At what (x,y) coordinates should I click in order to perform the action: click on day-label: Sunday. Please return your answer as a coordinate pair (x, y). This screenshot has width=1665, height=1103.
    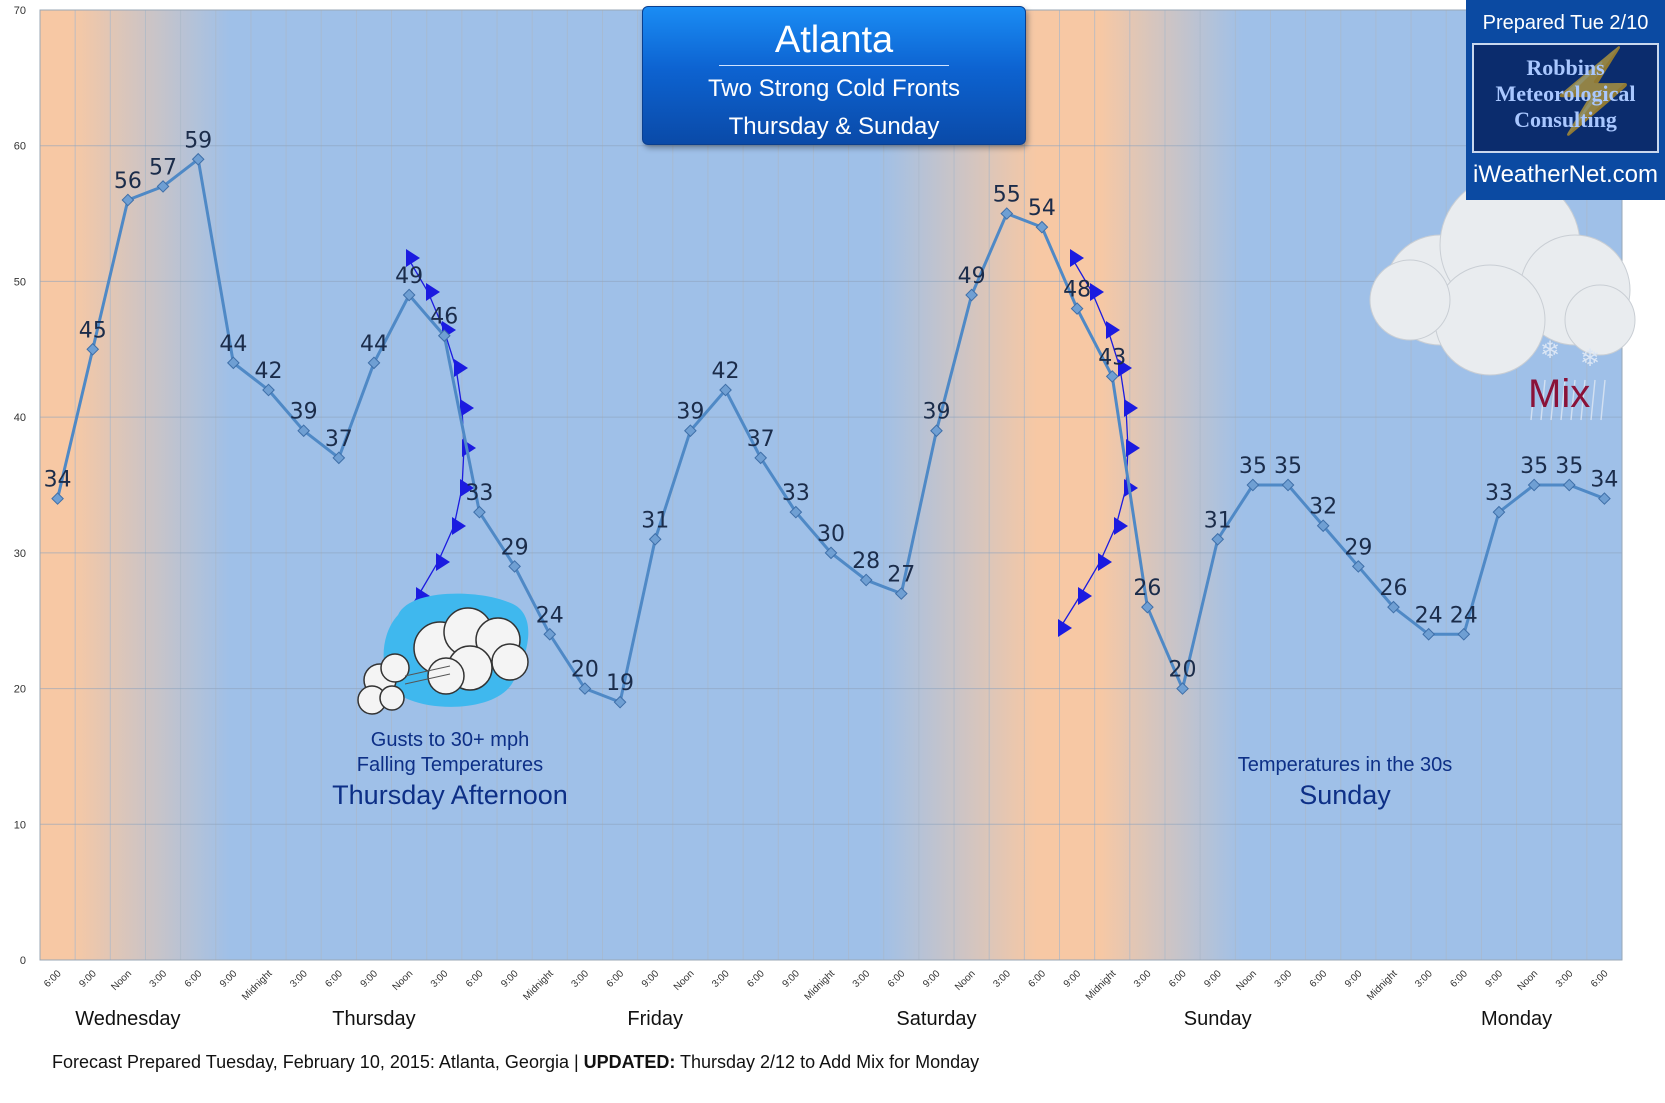
    Looking at the image, I should click on (1218, 1019).